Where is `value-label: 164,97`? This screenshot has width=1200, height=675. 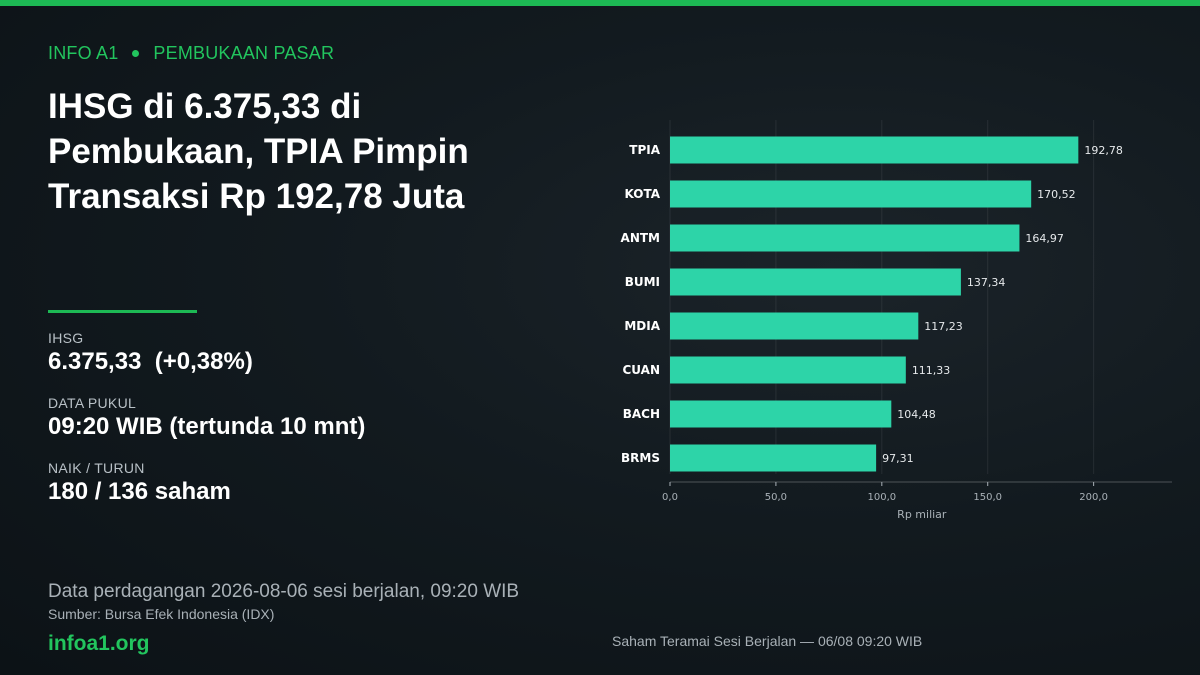 value-label: 164,97 is located at coordinates (1044, 238).